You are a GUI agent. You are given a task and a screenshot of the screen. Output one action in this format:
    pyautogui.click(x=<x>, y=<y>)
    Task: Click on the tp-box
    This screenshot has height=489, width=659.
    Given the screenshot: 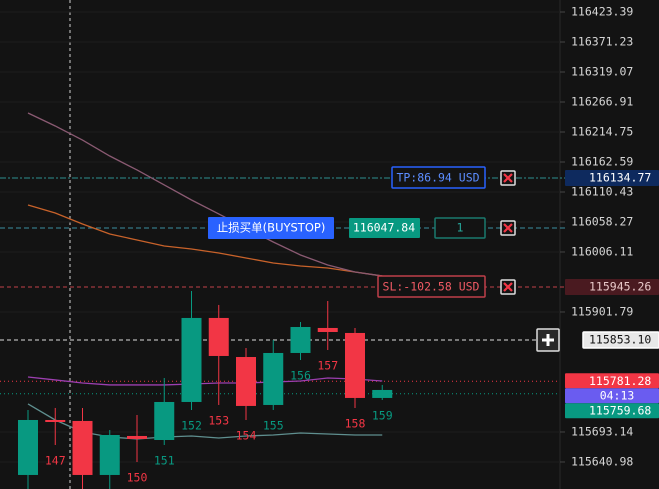 What is the action you would take?
    pyautogui.click(x=438, y=177)
    